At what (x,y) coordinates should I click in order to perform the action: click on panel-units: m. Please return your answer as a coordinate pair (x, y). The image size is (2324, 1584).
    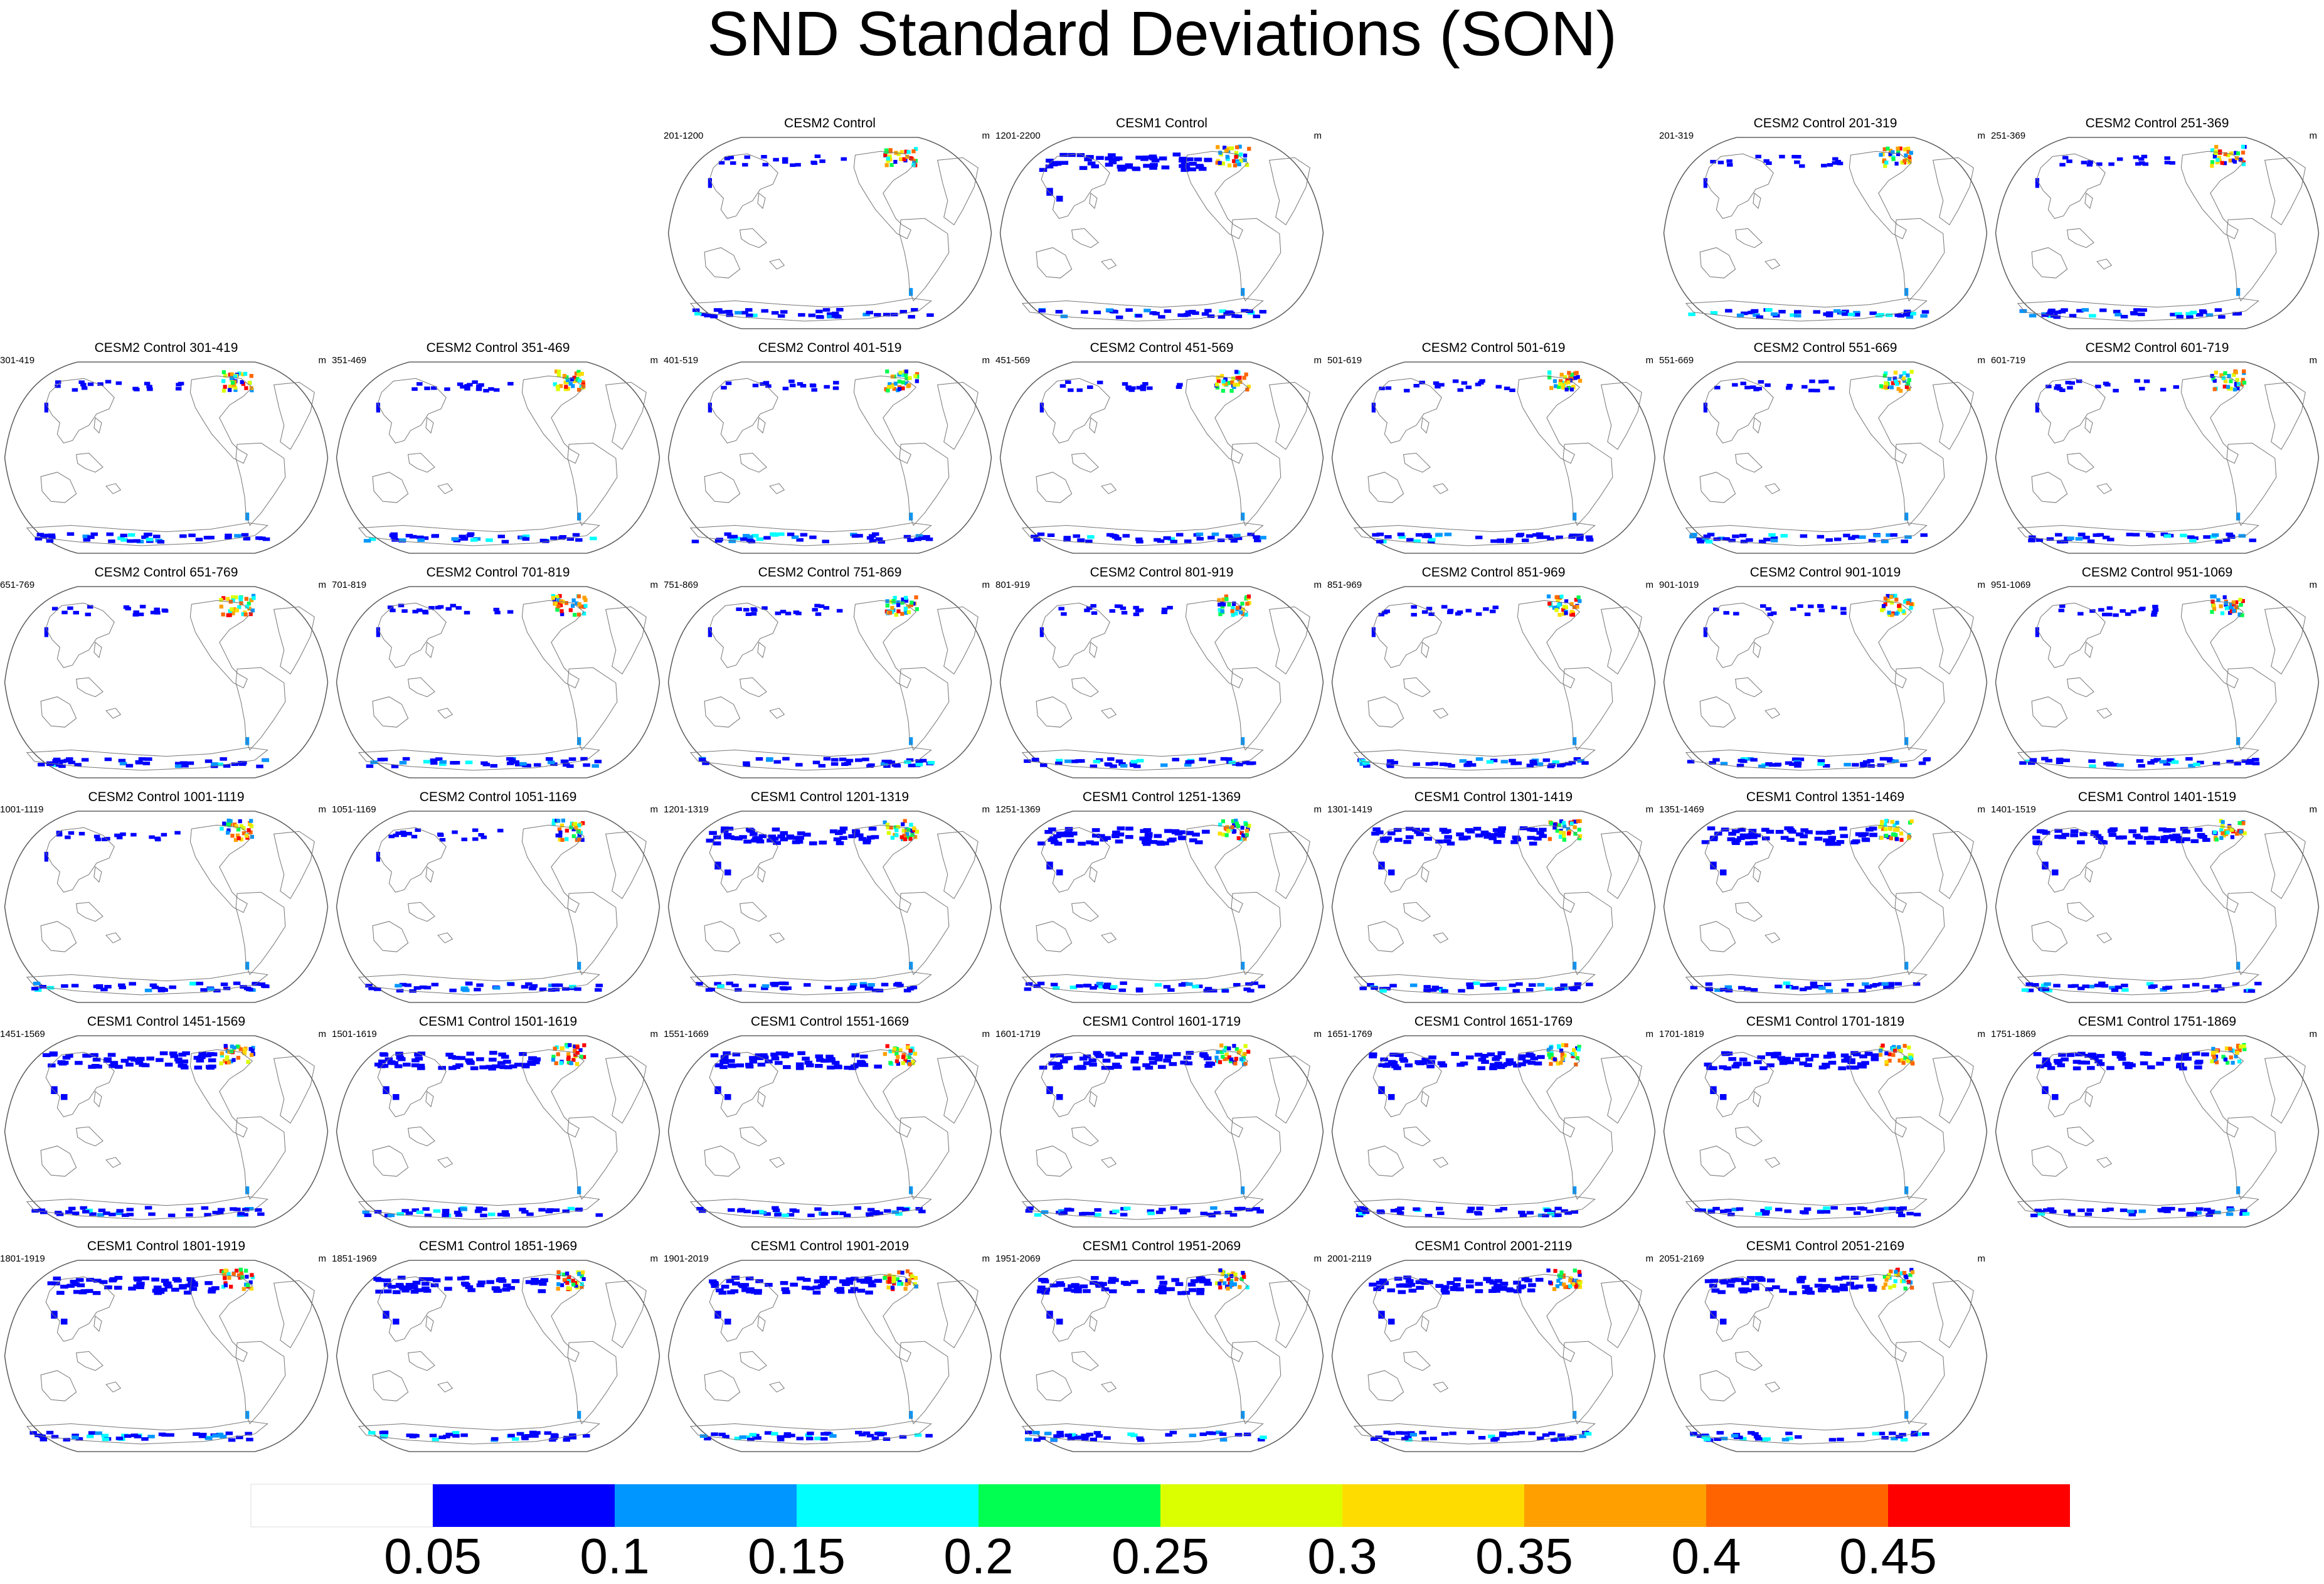
    Looking at the image, I should click on (986, 1034).